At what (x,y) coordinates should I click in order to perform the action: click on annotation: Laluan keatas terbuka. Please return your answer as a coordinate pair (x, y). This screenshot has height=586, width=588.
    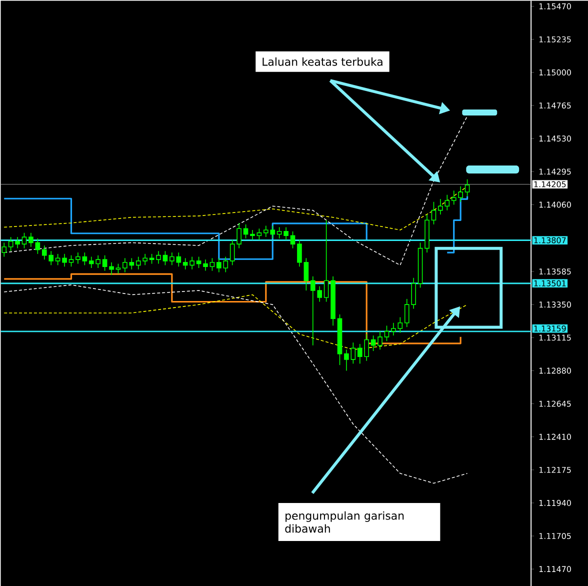
    Looking at the image, I should click on (322, 61).